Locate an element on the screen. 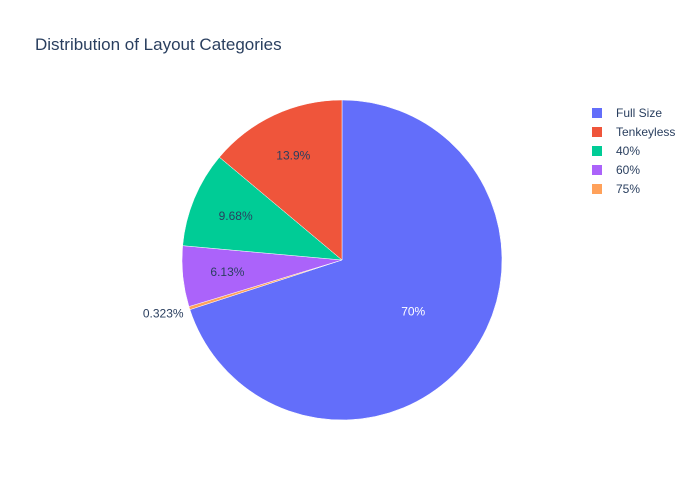 Image resolution: width=700 pixels, height=500 pixels. legend-item: 40% is located at coordinates (616, 151).